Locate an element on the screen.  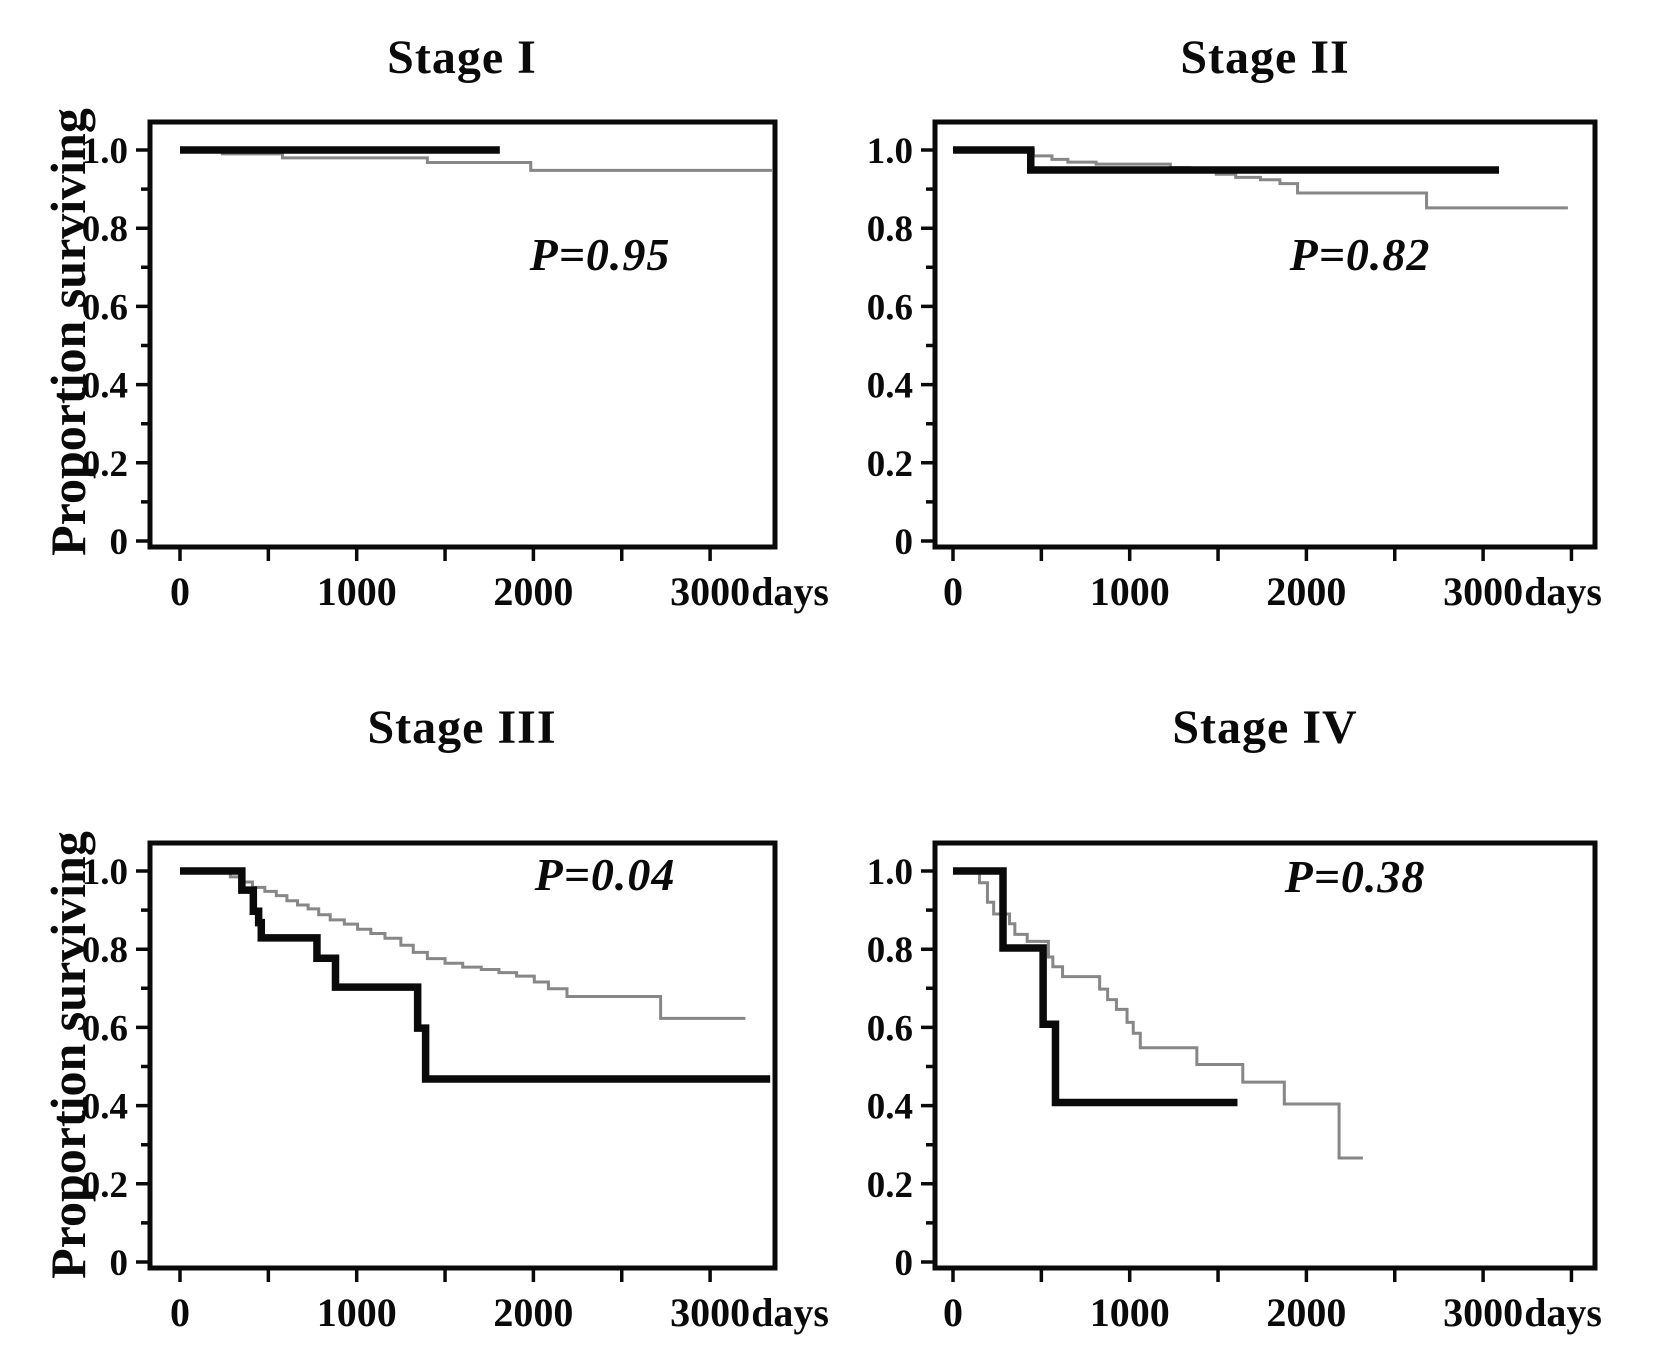
panel-title-stage-1: Stage I is located at coordinates (462, 57).